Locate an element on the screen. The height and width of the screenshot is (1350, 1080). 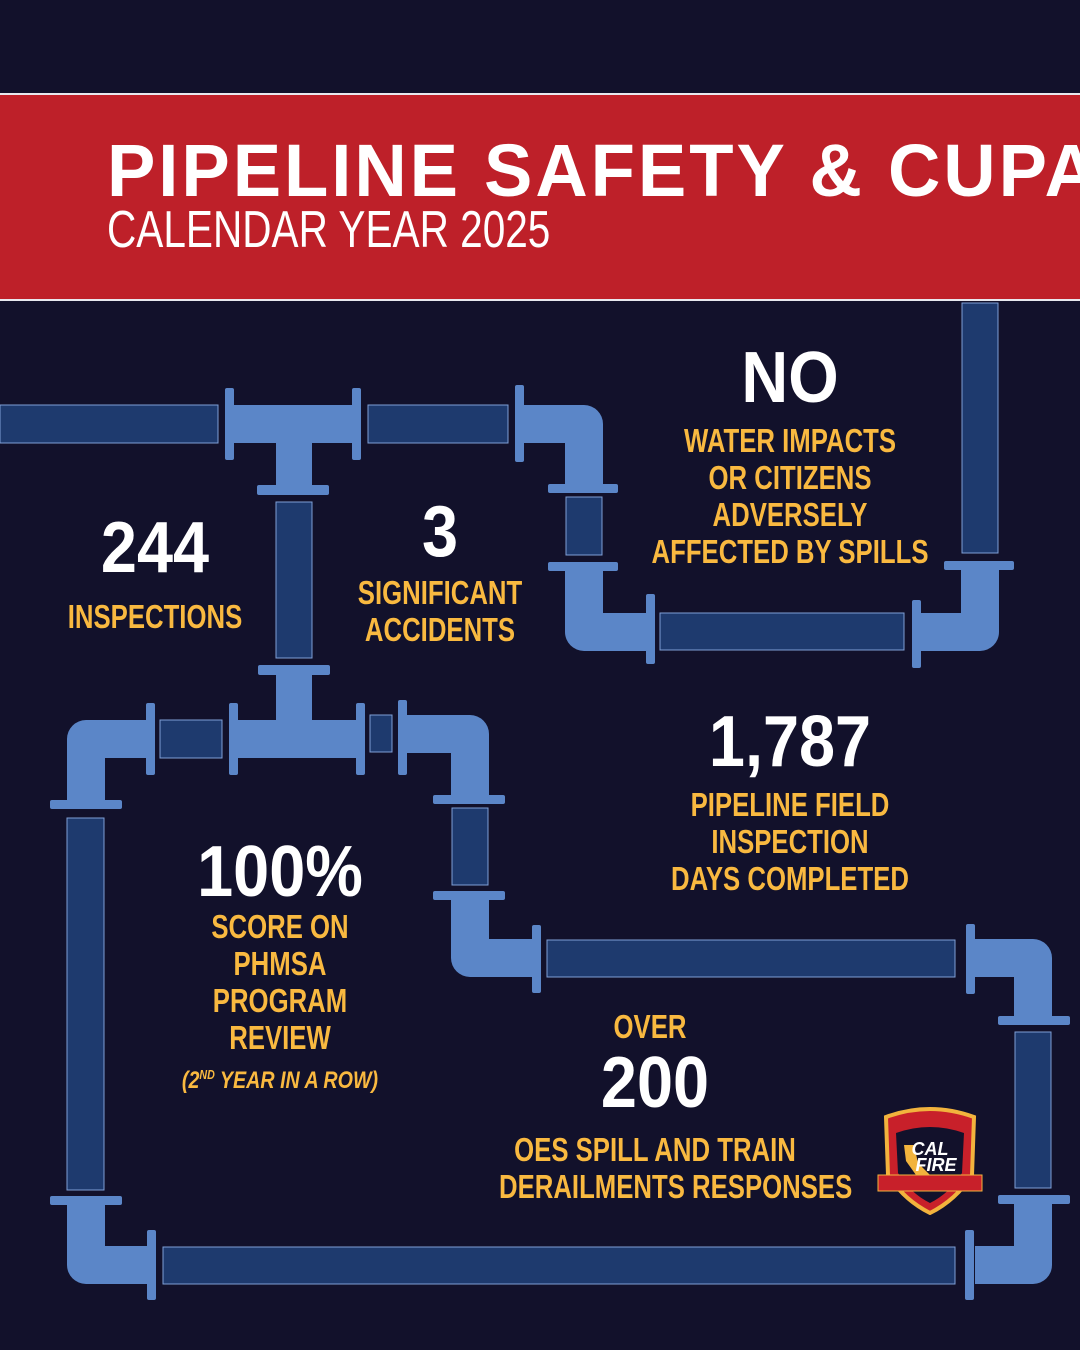
cal-fire-logo: CAL FIRE is located at coordinates (930, 1161).